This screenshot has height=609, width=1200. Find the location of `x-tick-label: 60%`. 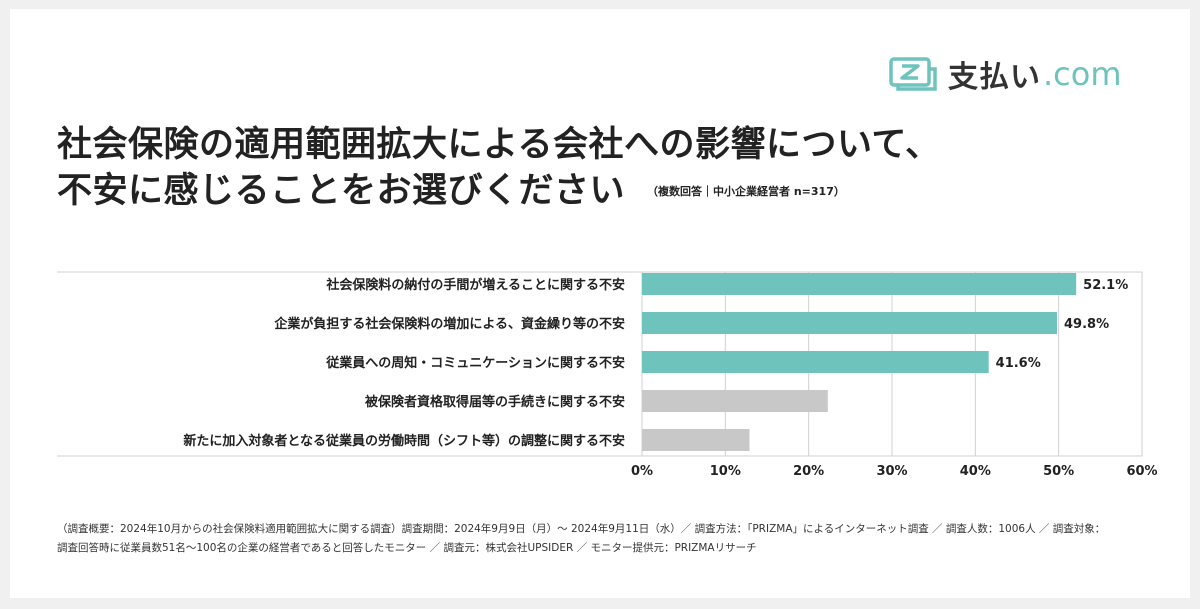

x-tick-label: 60% is located at coordinates (1141, 471).